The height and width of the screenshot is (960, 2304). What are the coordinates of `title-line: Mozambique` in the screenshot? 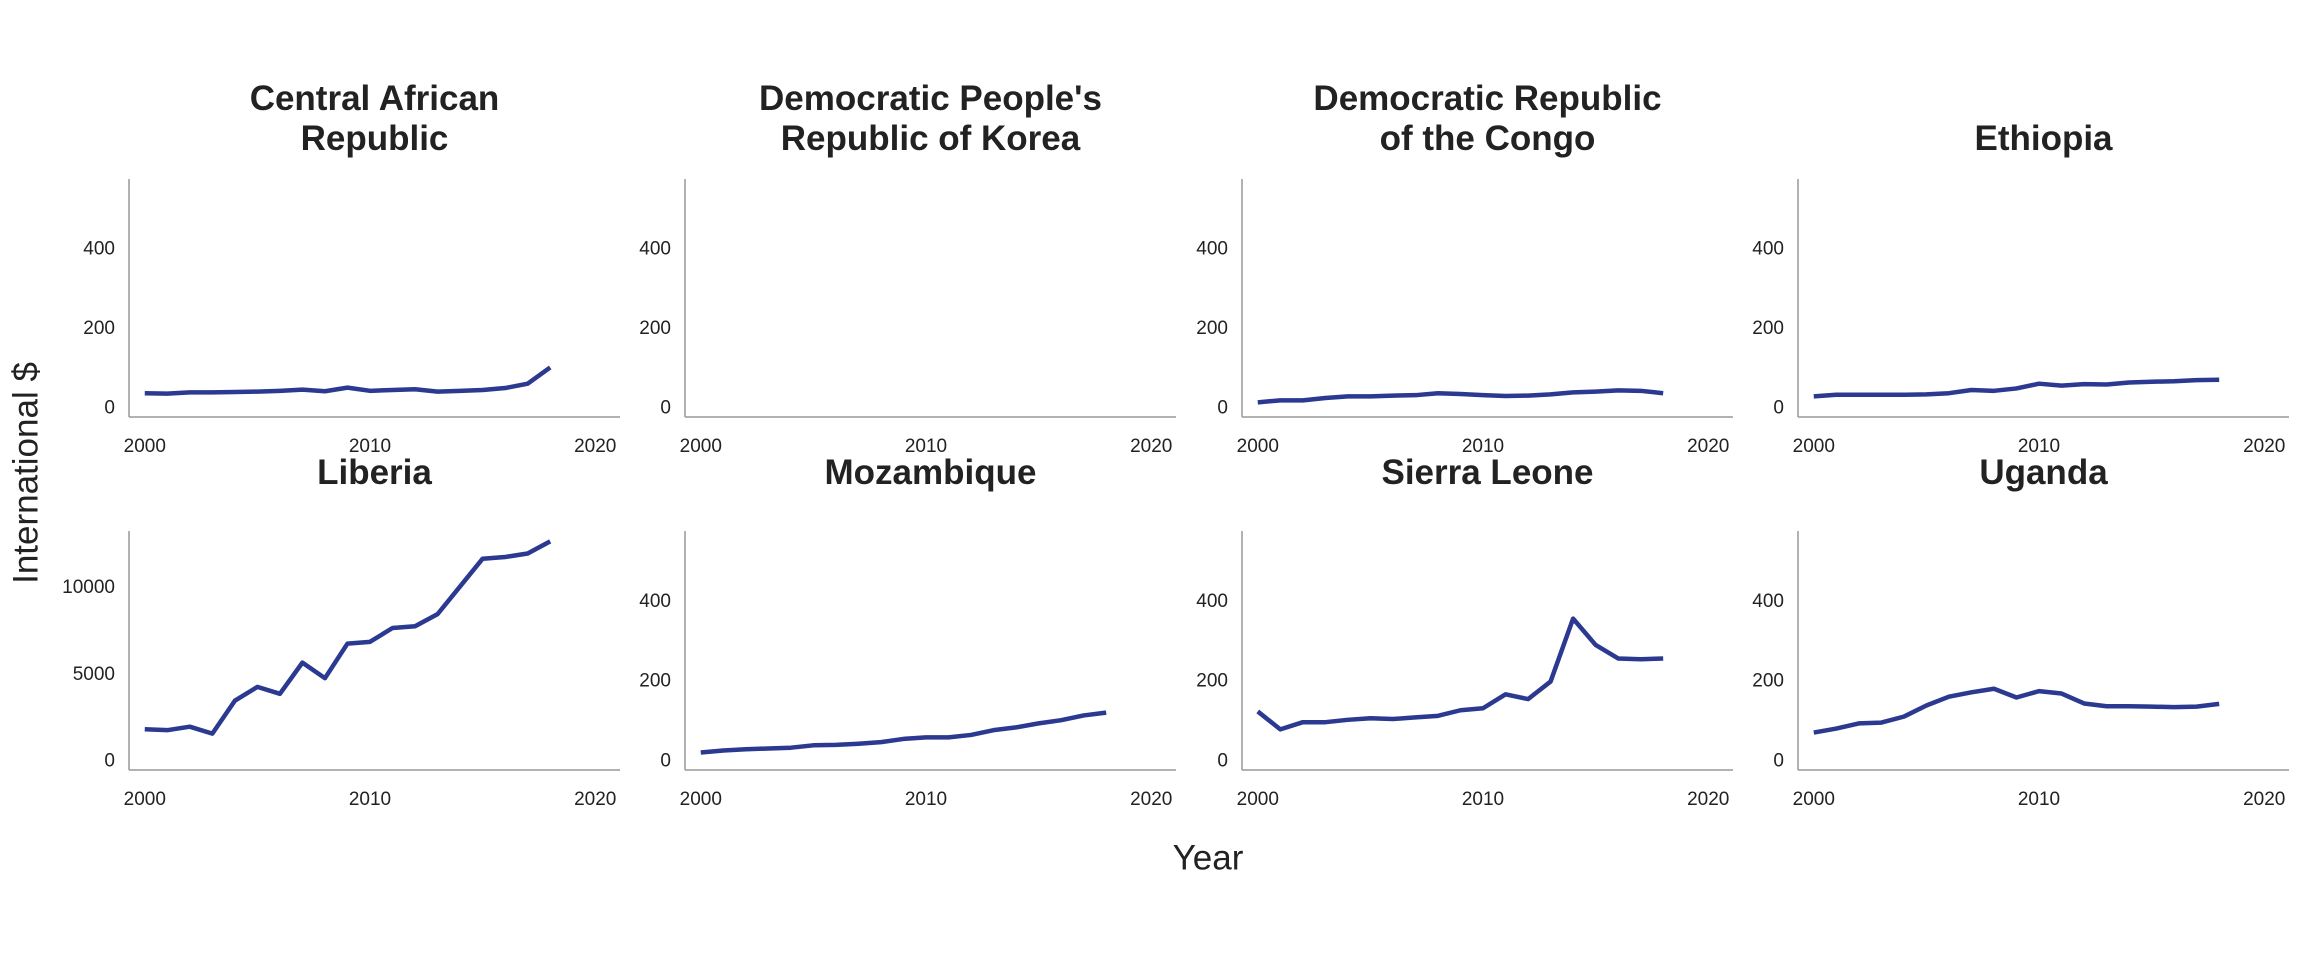 It's located at (931, 472).